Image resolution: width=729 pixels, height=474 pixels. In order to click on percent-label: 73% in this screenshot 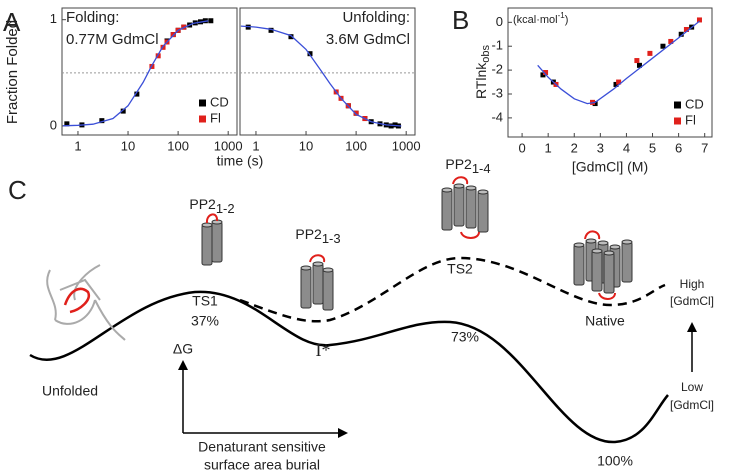, I will do `click(465, 337)`.